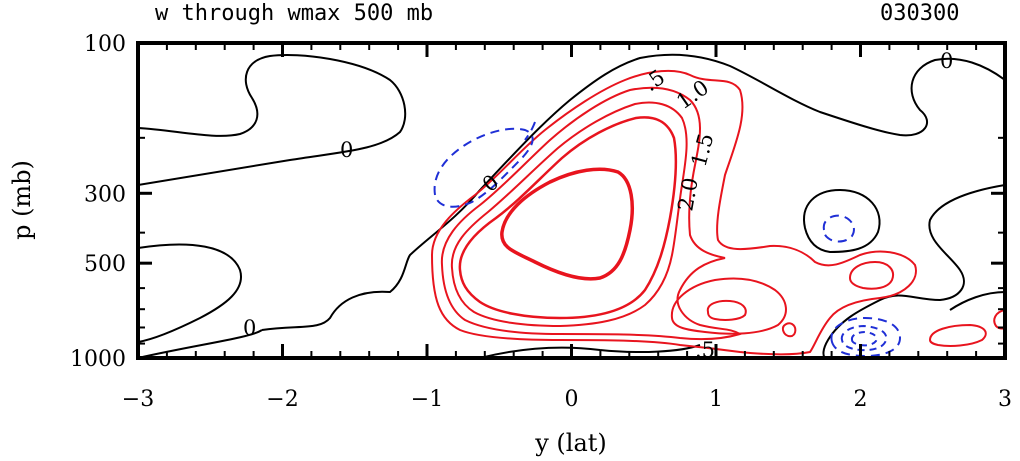  Describe the element at coordinates (282, 399) in the screenshot. I see `x-tick-label: −2` at that location.